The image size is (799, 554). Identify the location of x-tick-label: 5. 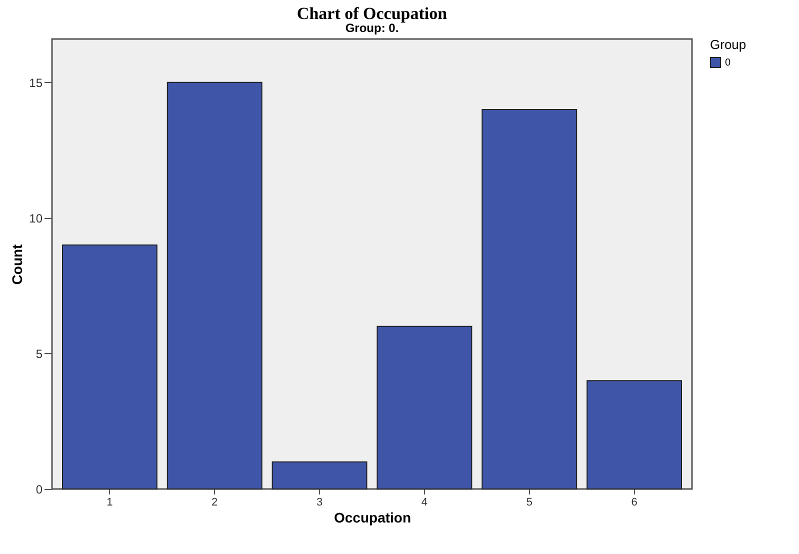
(529, 502).